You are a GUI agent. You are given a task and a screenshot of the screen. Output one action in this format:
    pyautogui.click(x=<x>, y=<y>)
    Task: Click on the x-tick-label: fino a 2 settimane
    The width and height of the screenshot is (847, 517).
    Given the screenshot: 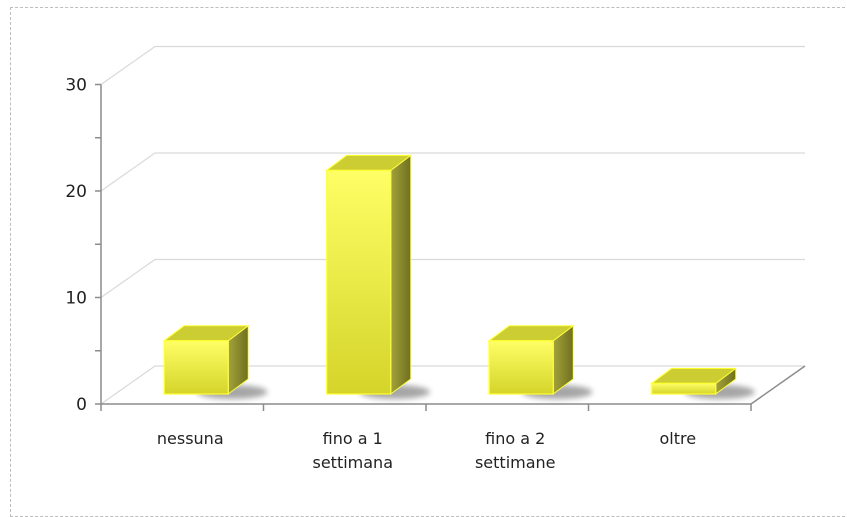 What is the action you would take?
    pyautogui.click(x=515, y=450)
    